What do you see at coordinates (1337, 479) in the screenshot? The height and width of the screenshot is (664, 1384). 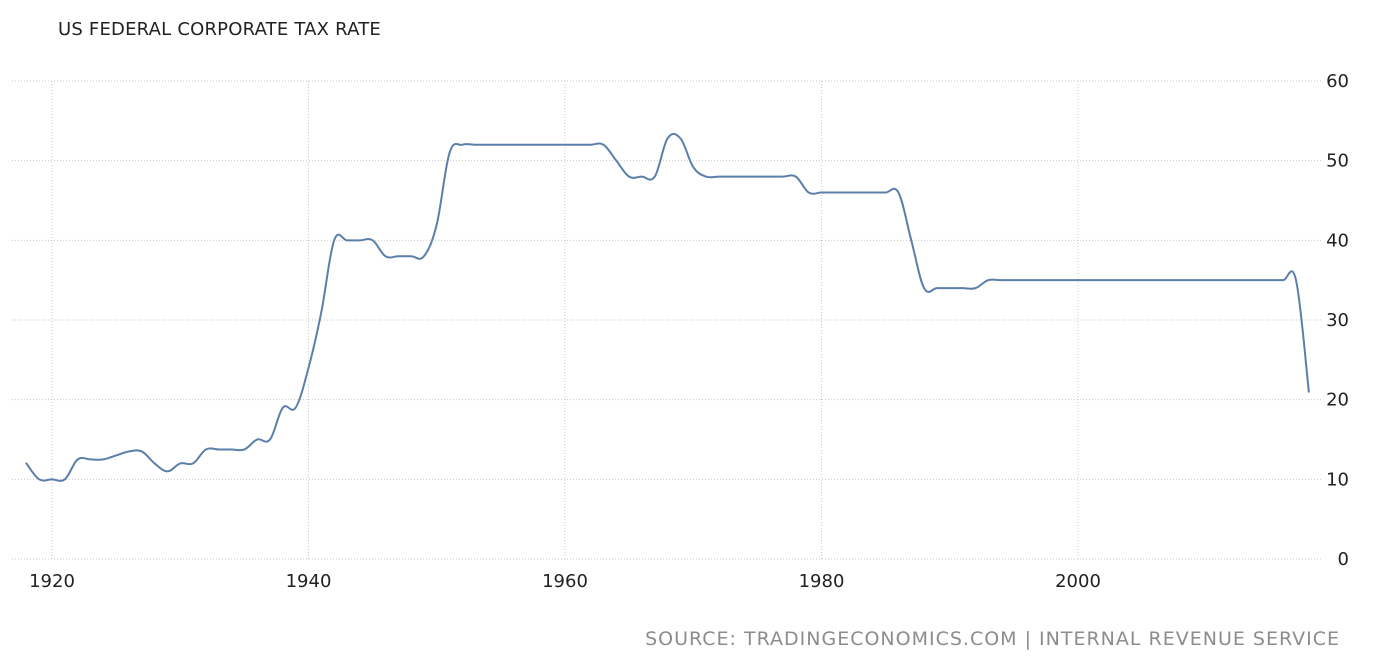 I see `y-tick-label: 10` at bounding box center [1337, 479].